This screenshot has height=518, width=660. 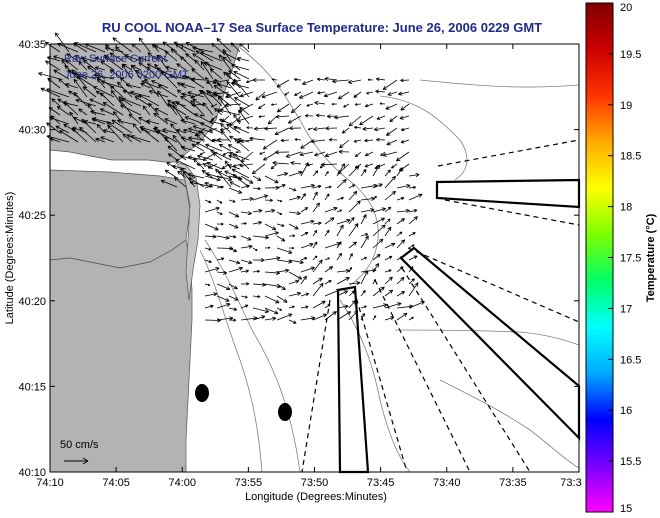 I want to click on y-tick-label: 40:30, so click(x=32, y=131).